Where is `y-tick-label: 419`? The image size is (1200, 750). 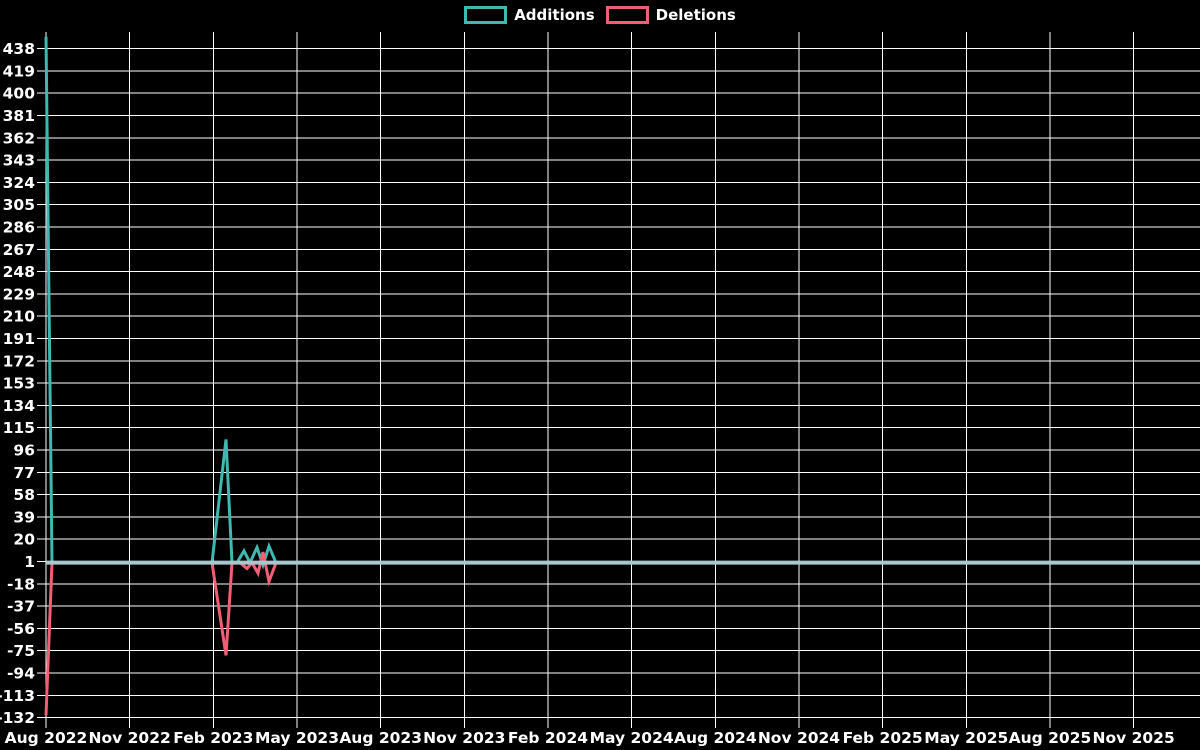
y-tick-label: 419 is located at coordinates (19, 71).